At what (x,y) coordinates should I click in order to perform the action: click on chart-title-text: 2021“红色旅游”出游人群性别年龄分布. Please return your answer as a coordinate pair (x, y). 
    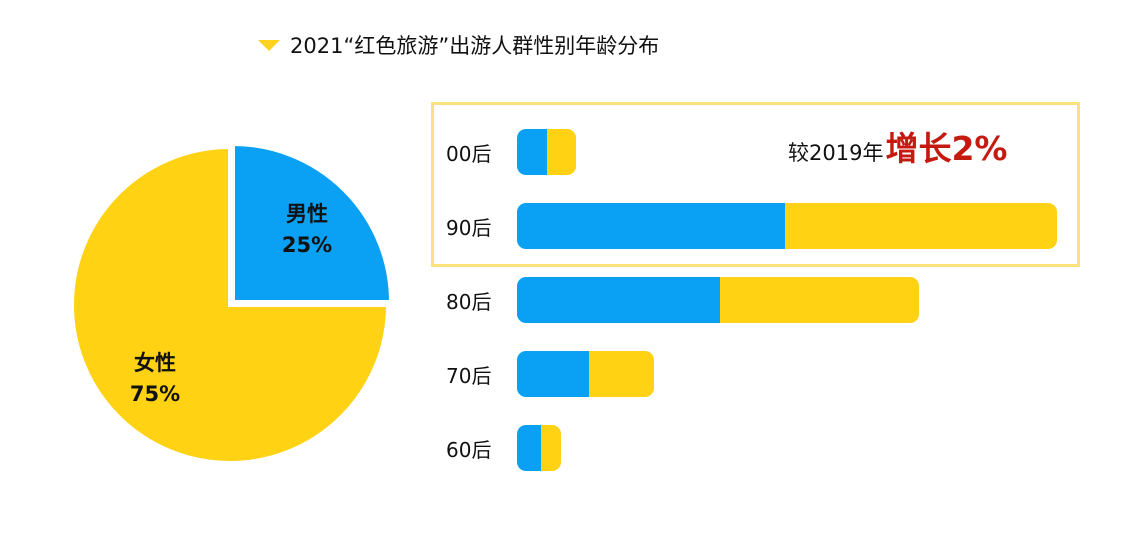
    Looking at the image, I should click on (475, 46).